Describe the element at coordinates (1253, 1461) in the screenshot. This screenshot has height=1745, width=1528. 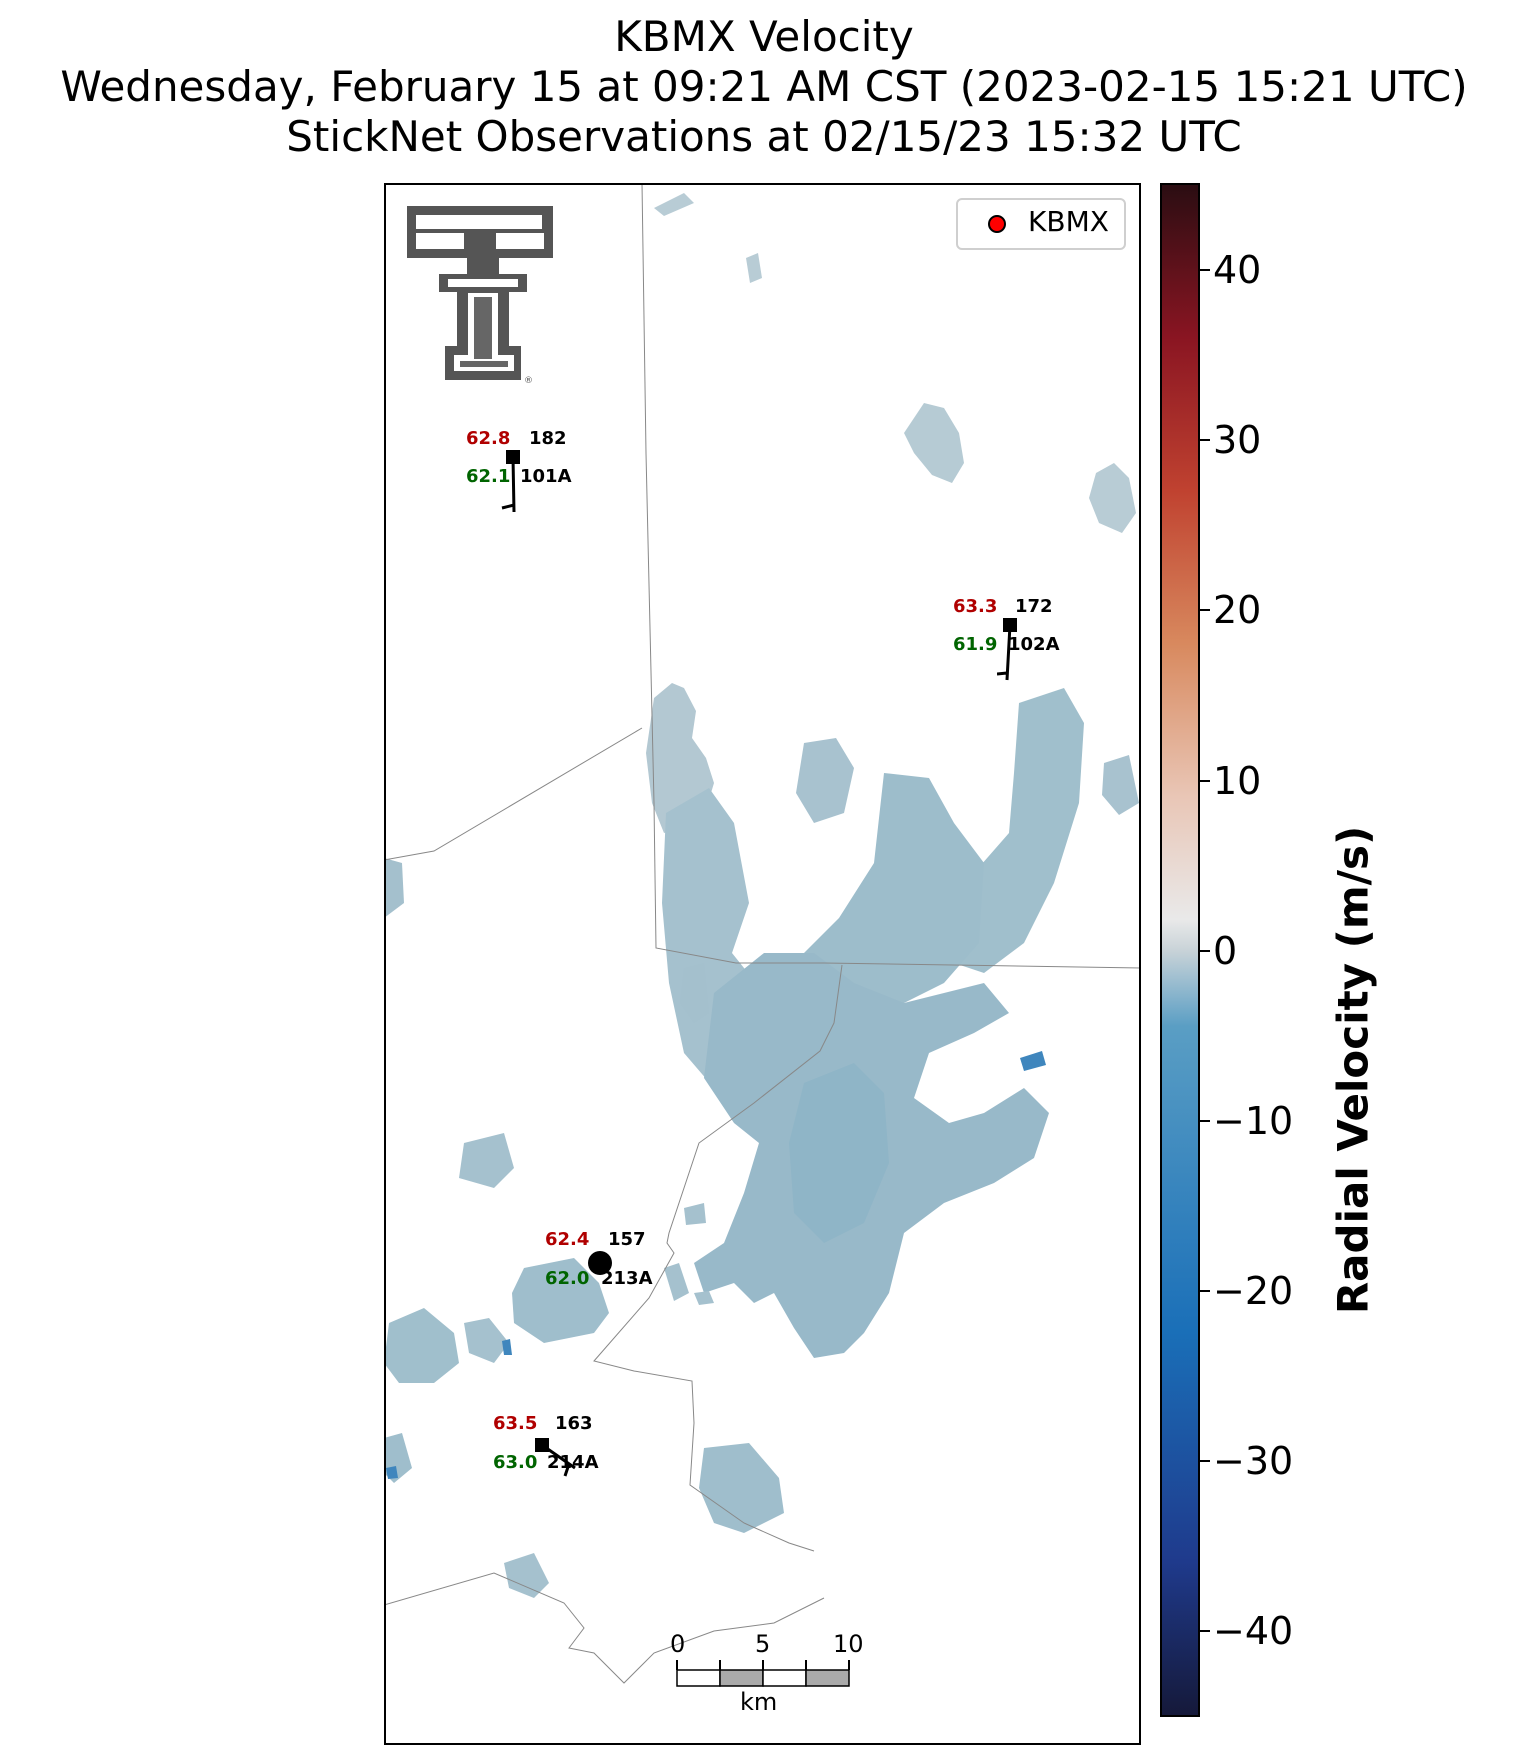
I see `colorbar-tick-label: −30` at that location.